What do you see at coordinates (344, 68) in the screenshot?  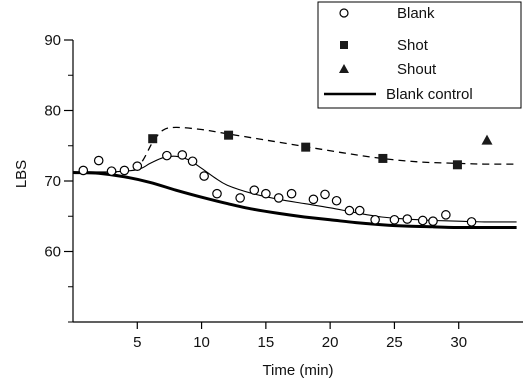 I see `legend-marker-shout` at bounding box center [344, 68].